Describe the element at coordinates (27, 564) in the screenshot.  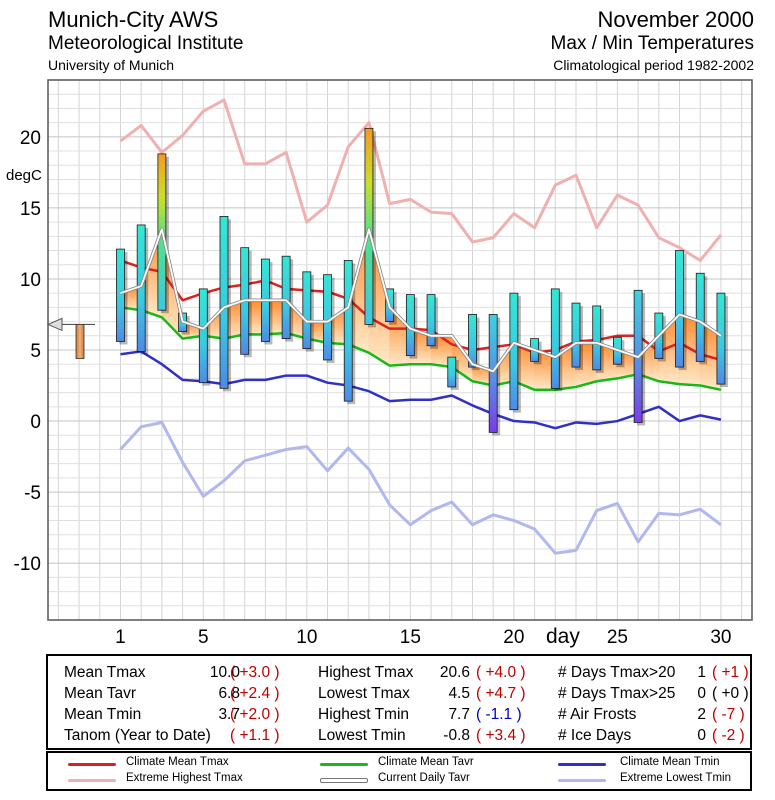
I see `y-tick-label: -10` at that location.